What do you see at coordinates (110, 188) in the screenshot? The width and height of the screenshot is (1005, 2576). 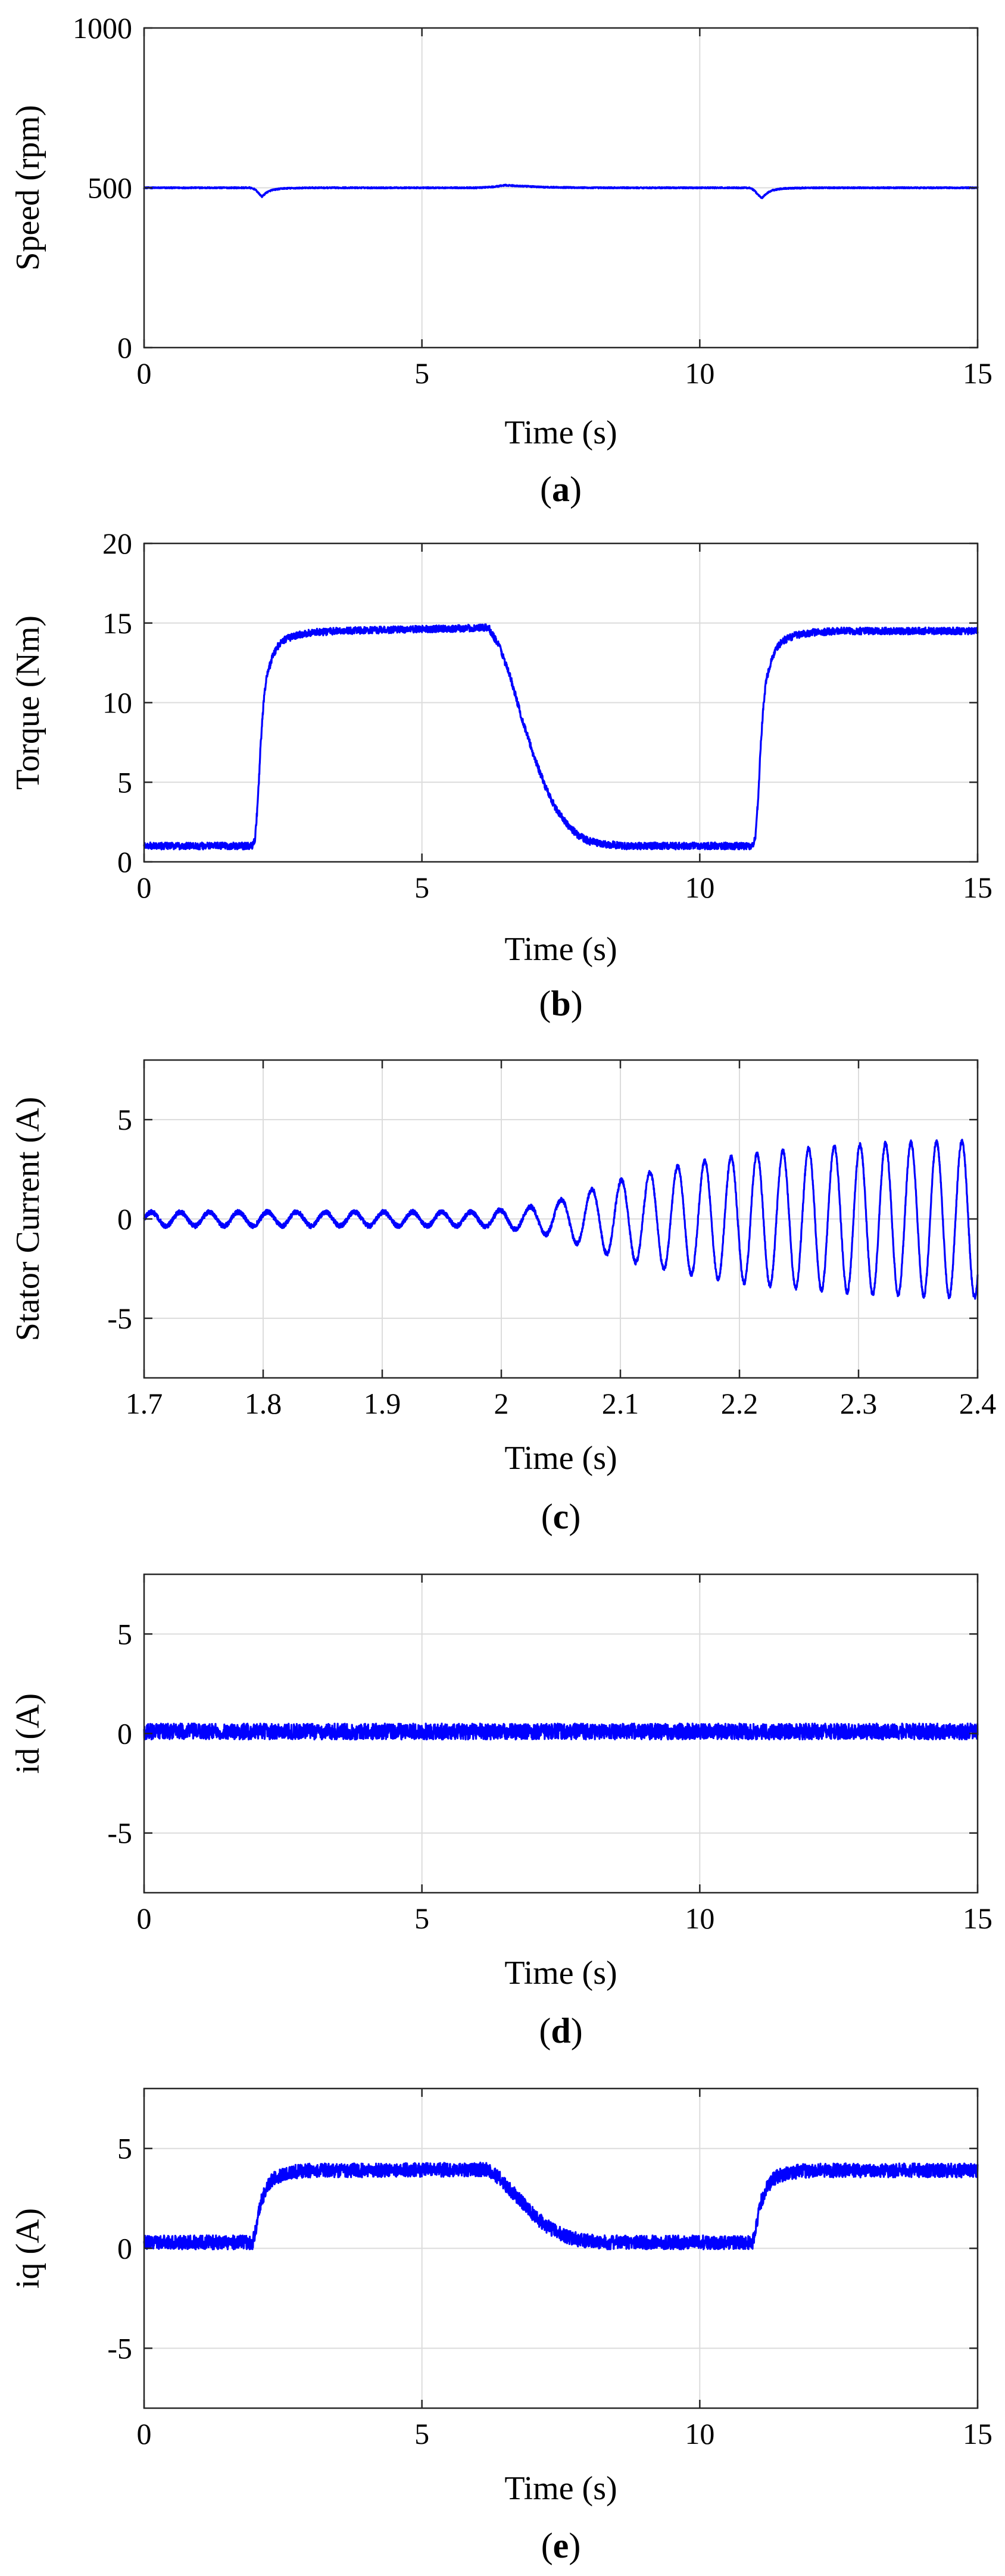 I see `y-tick-label: 500` at bounding box center [110, 188].